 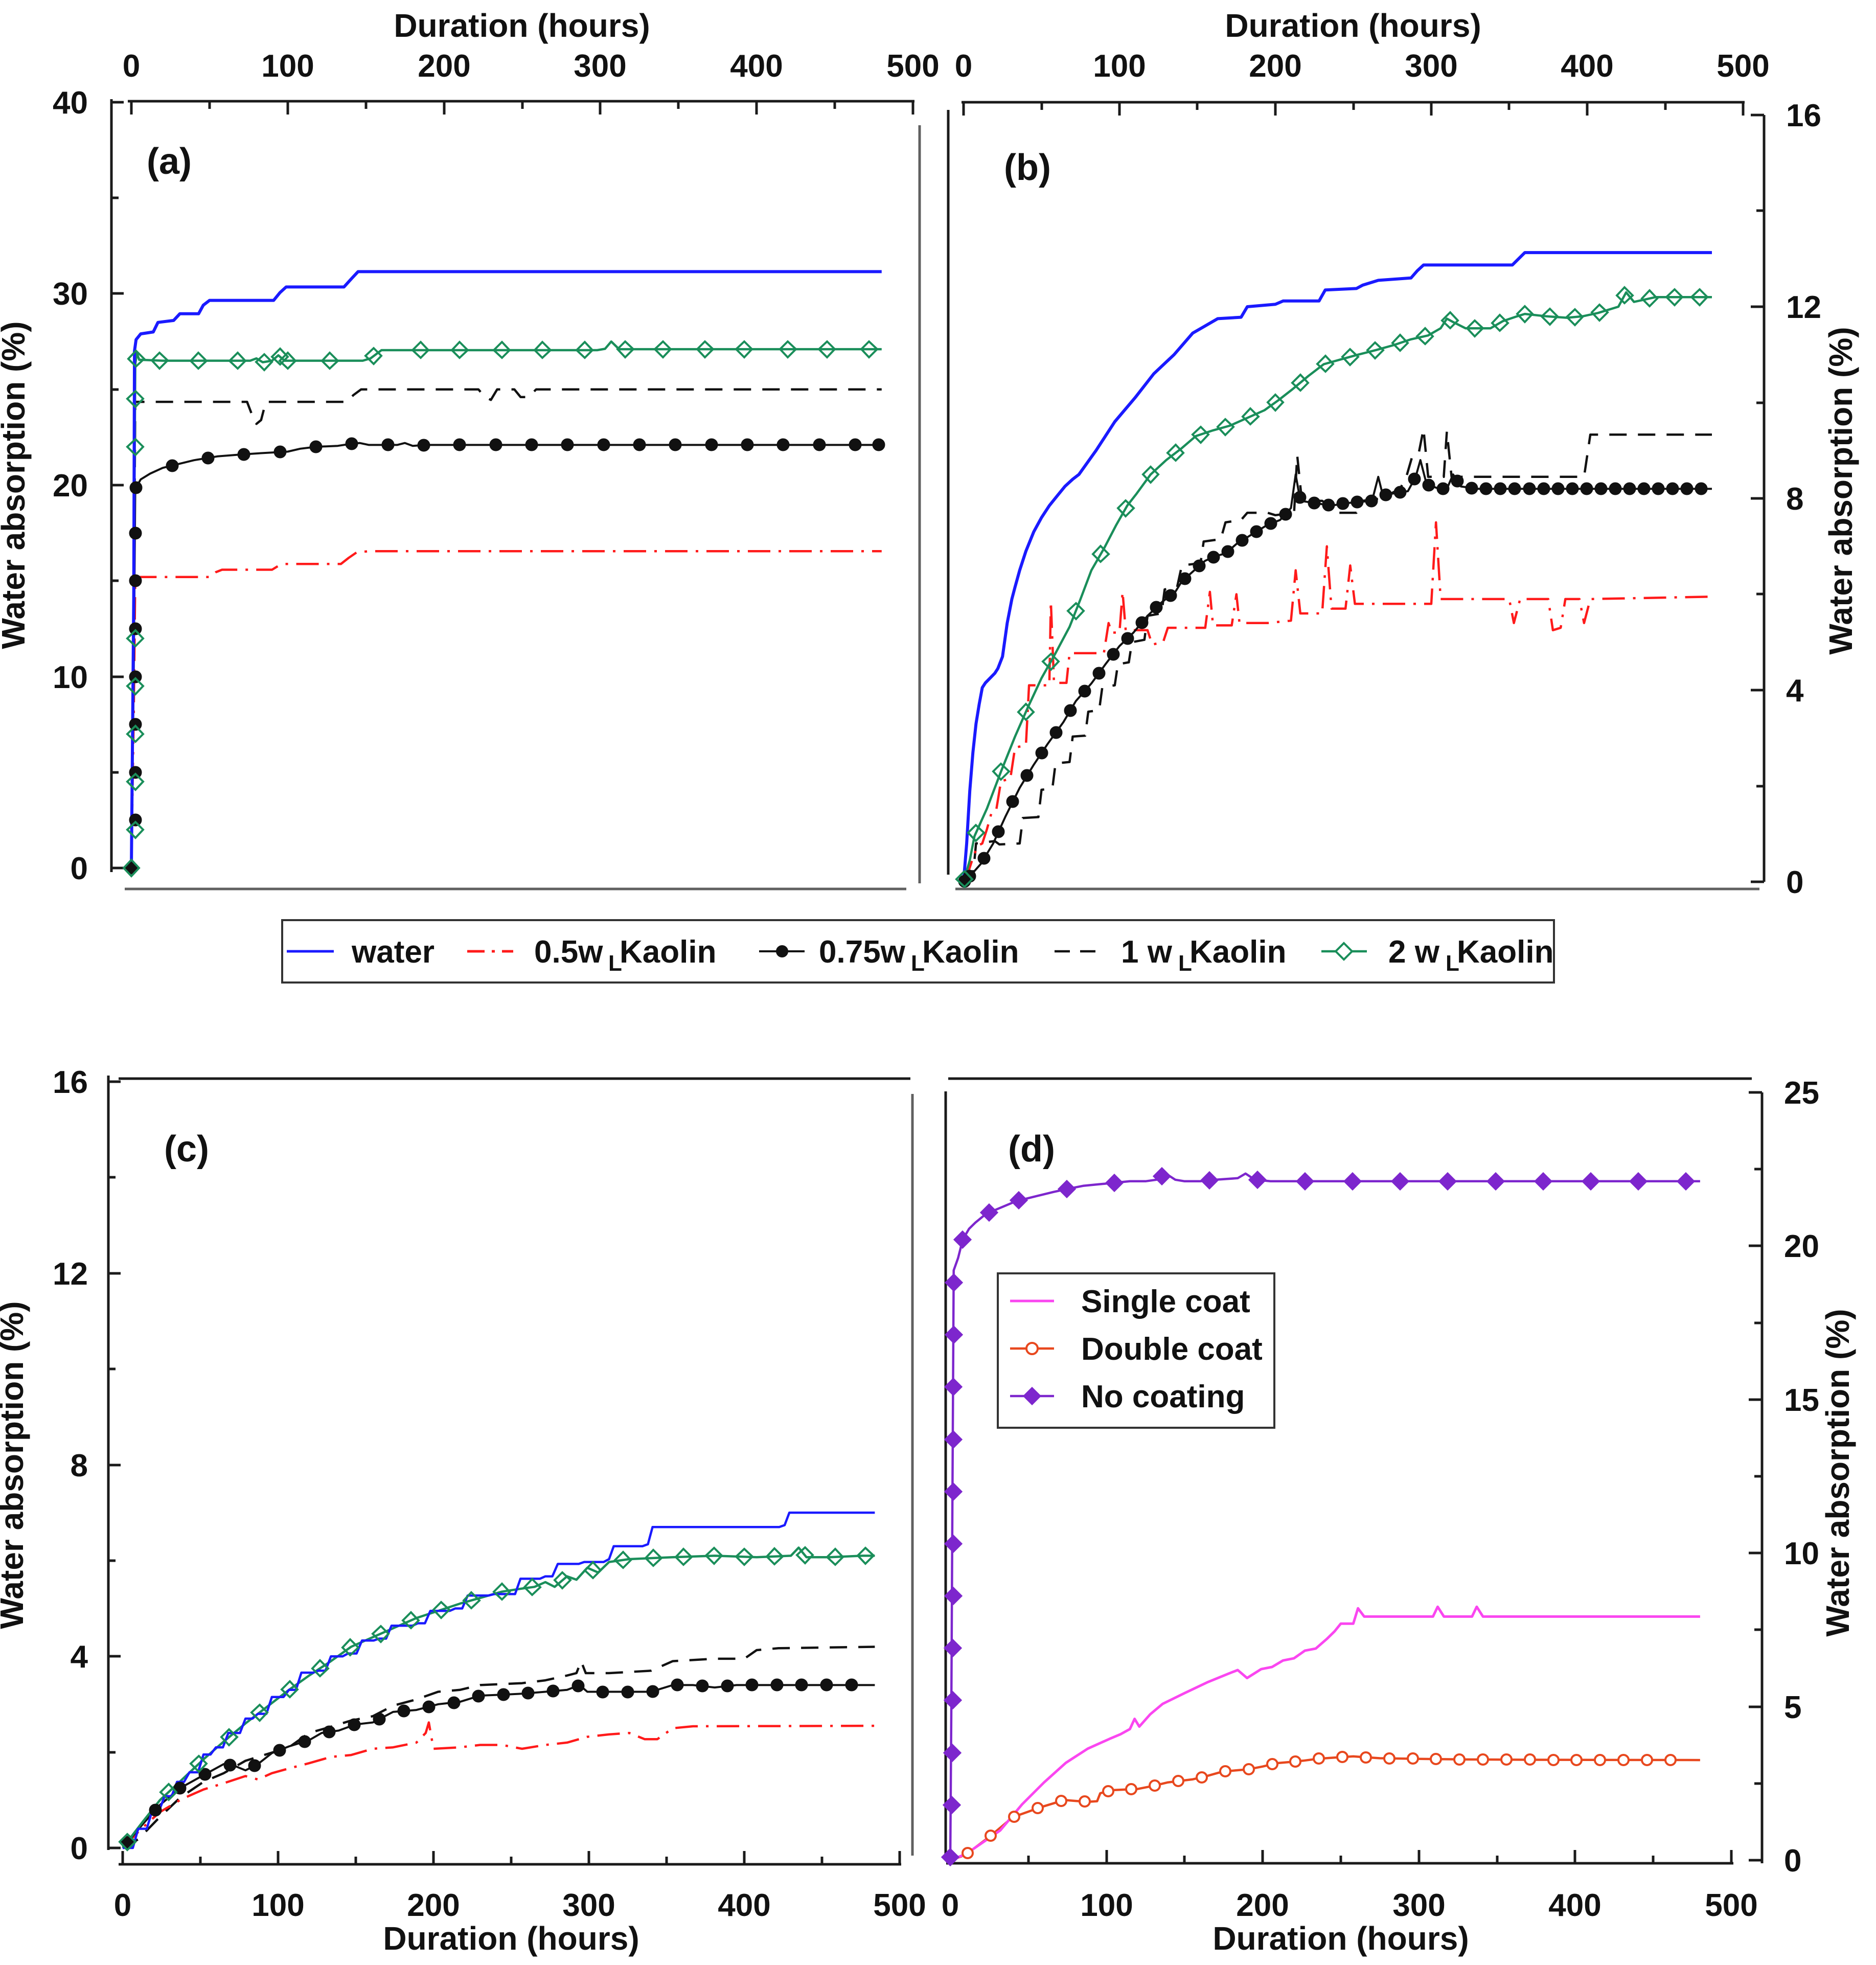 I want to click on svg-text: Single coat, so click(x=1165, y=1301).